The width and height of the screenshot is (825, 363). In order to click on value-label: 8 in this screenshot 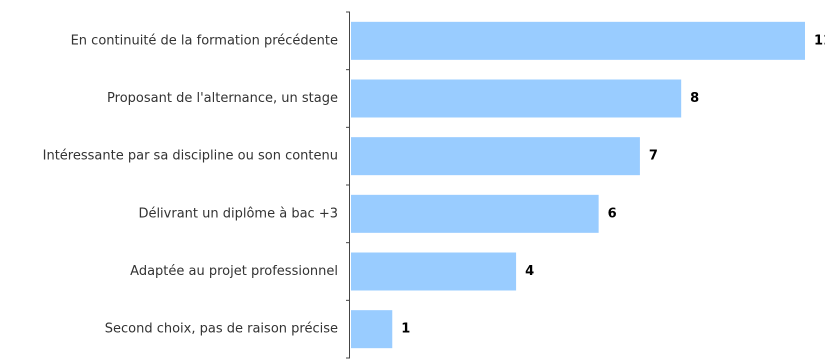, I will do `click(694, 98)`.